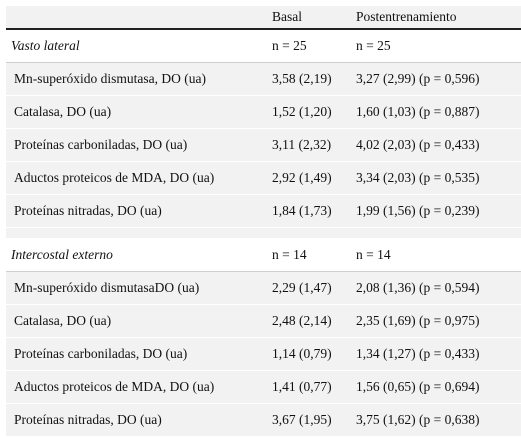 The width and height of the screenshot is (521, 437). What do you see at coordinates (418, 144) in the screenshot?
I see `row-post: 4,02 (2,03) (p = 0,433)` at bounding box center [418, 144].